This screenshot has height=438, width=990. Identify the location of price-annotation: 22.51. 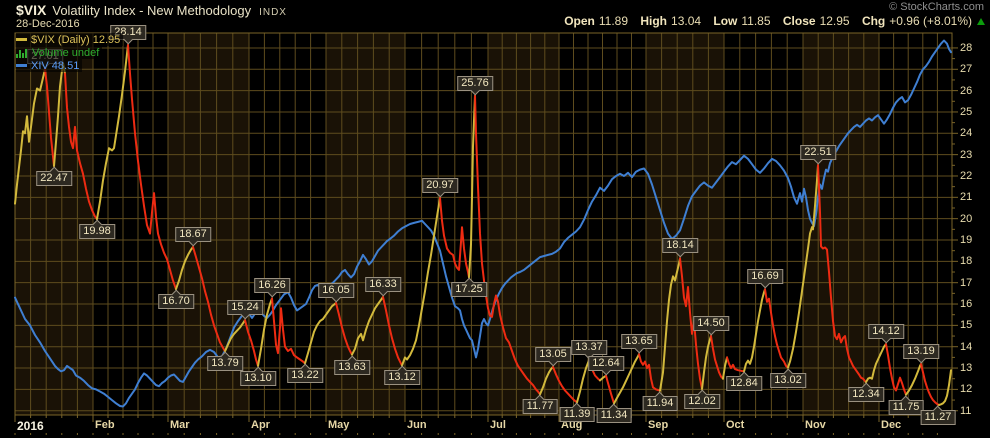
(818, 155).